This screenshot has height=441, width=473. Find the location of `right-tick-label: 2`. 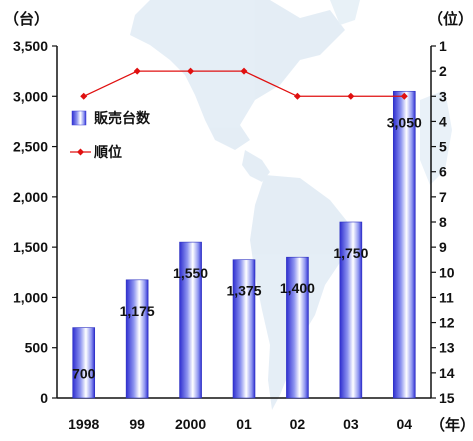

right-tick-label: 2 is located at coordinates (443, 71).